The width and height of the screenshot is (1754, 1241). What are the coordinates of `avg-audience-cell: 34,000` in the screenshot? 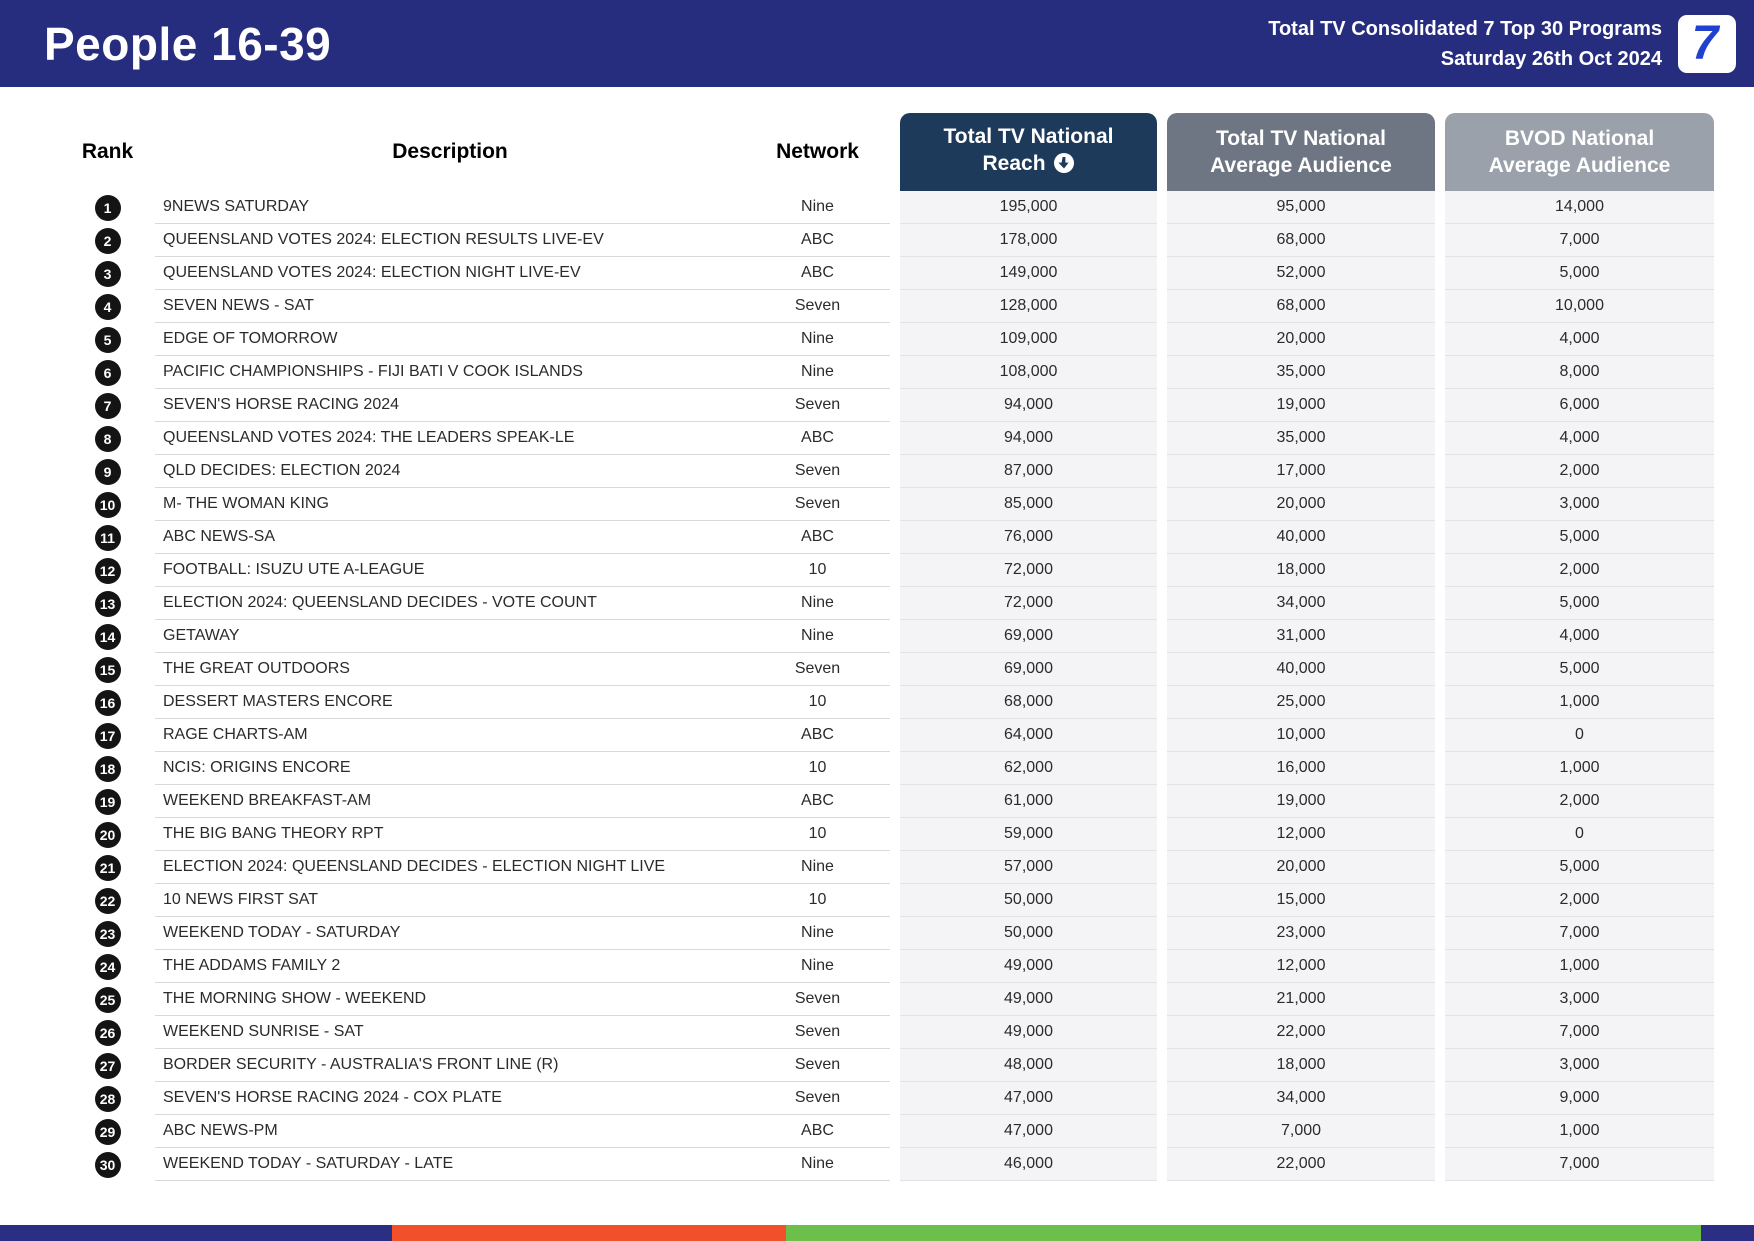 It's located at (1301, 1098).